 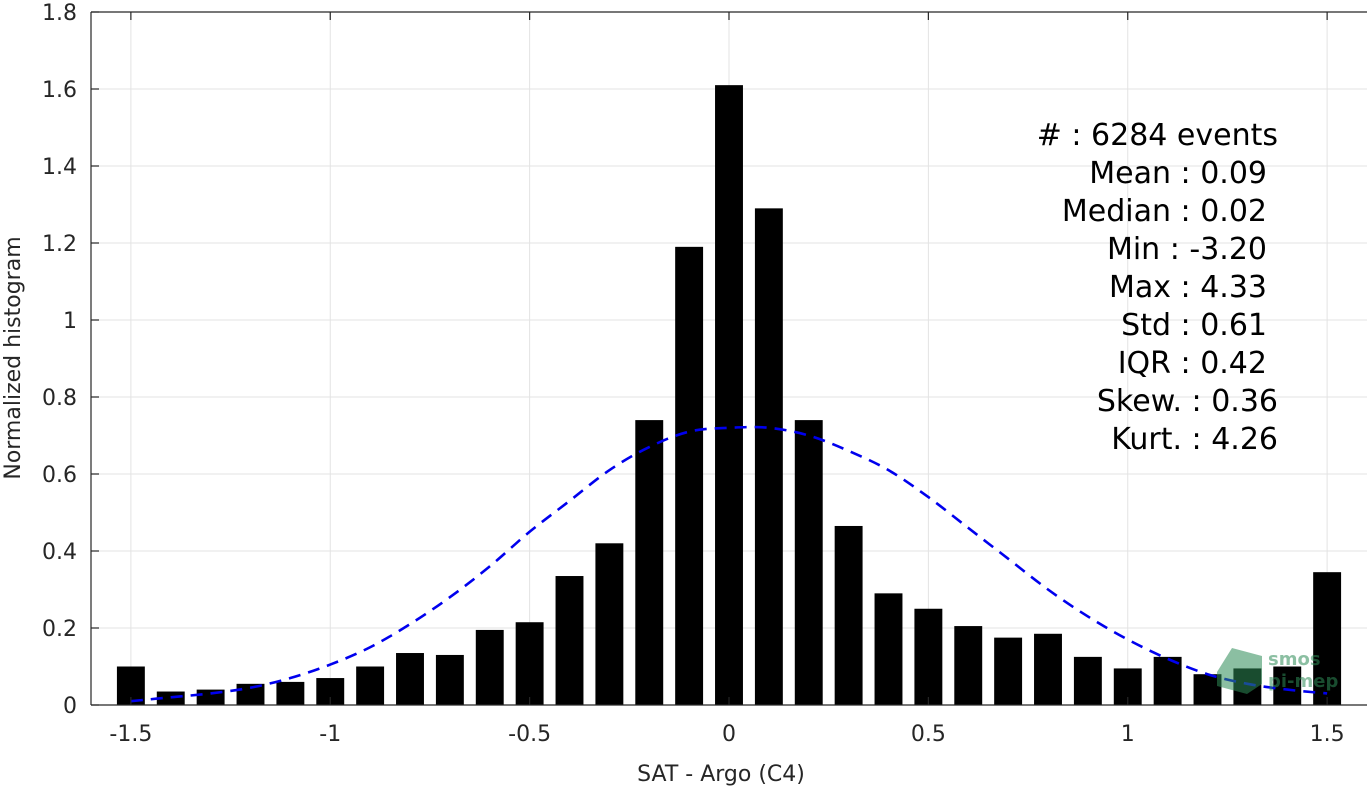 I want to click on y-tick-label: 0.4, so click(x=59, y=552).